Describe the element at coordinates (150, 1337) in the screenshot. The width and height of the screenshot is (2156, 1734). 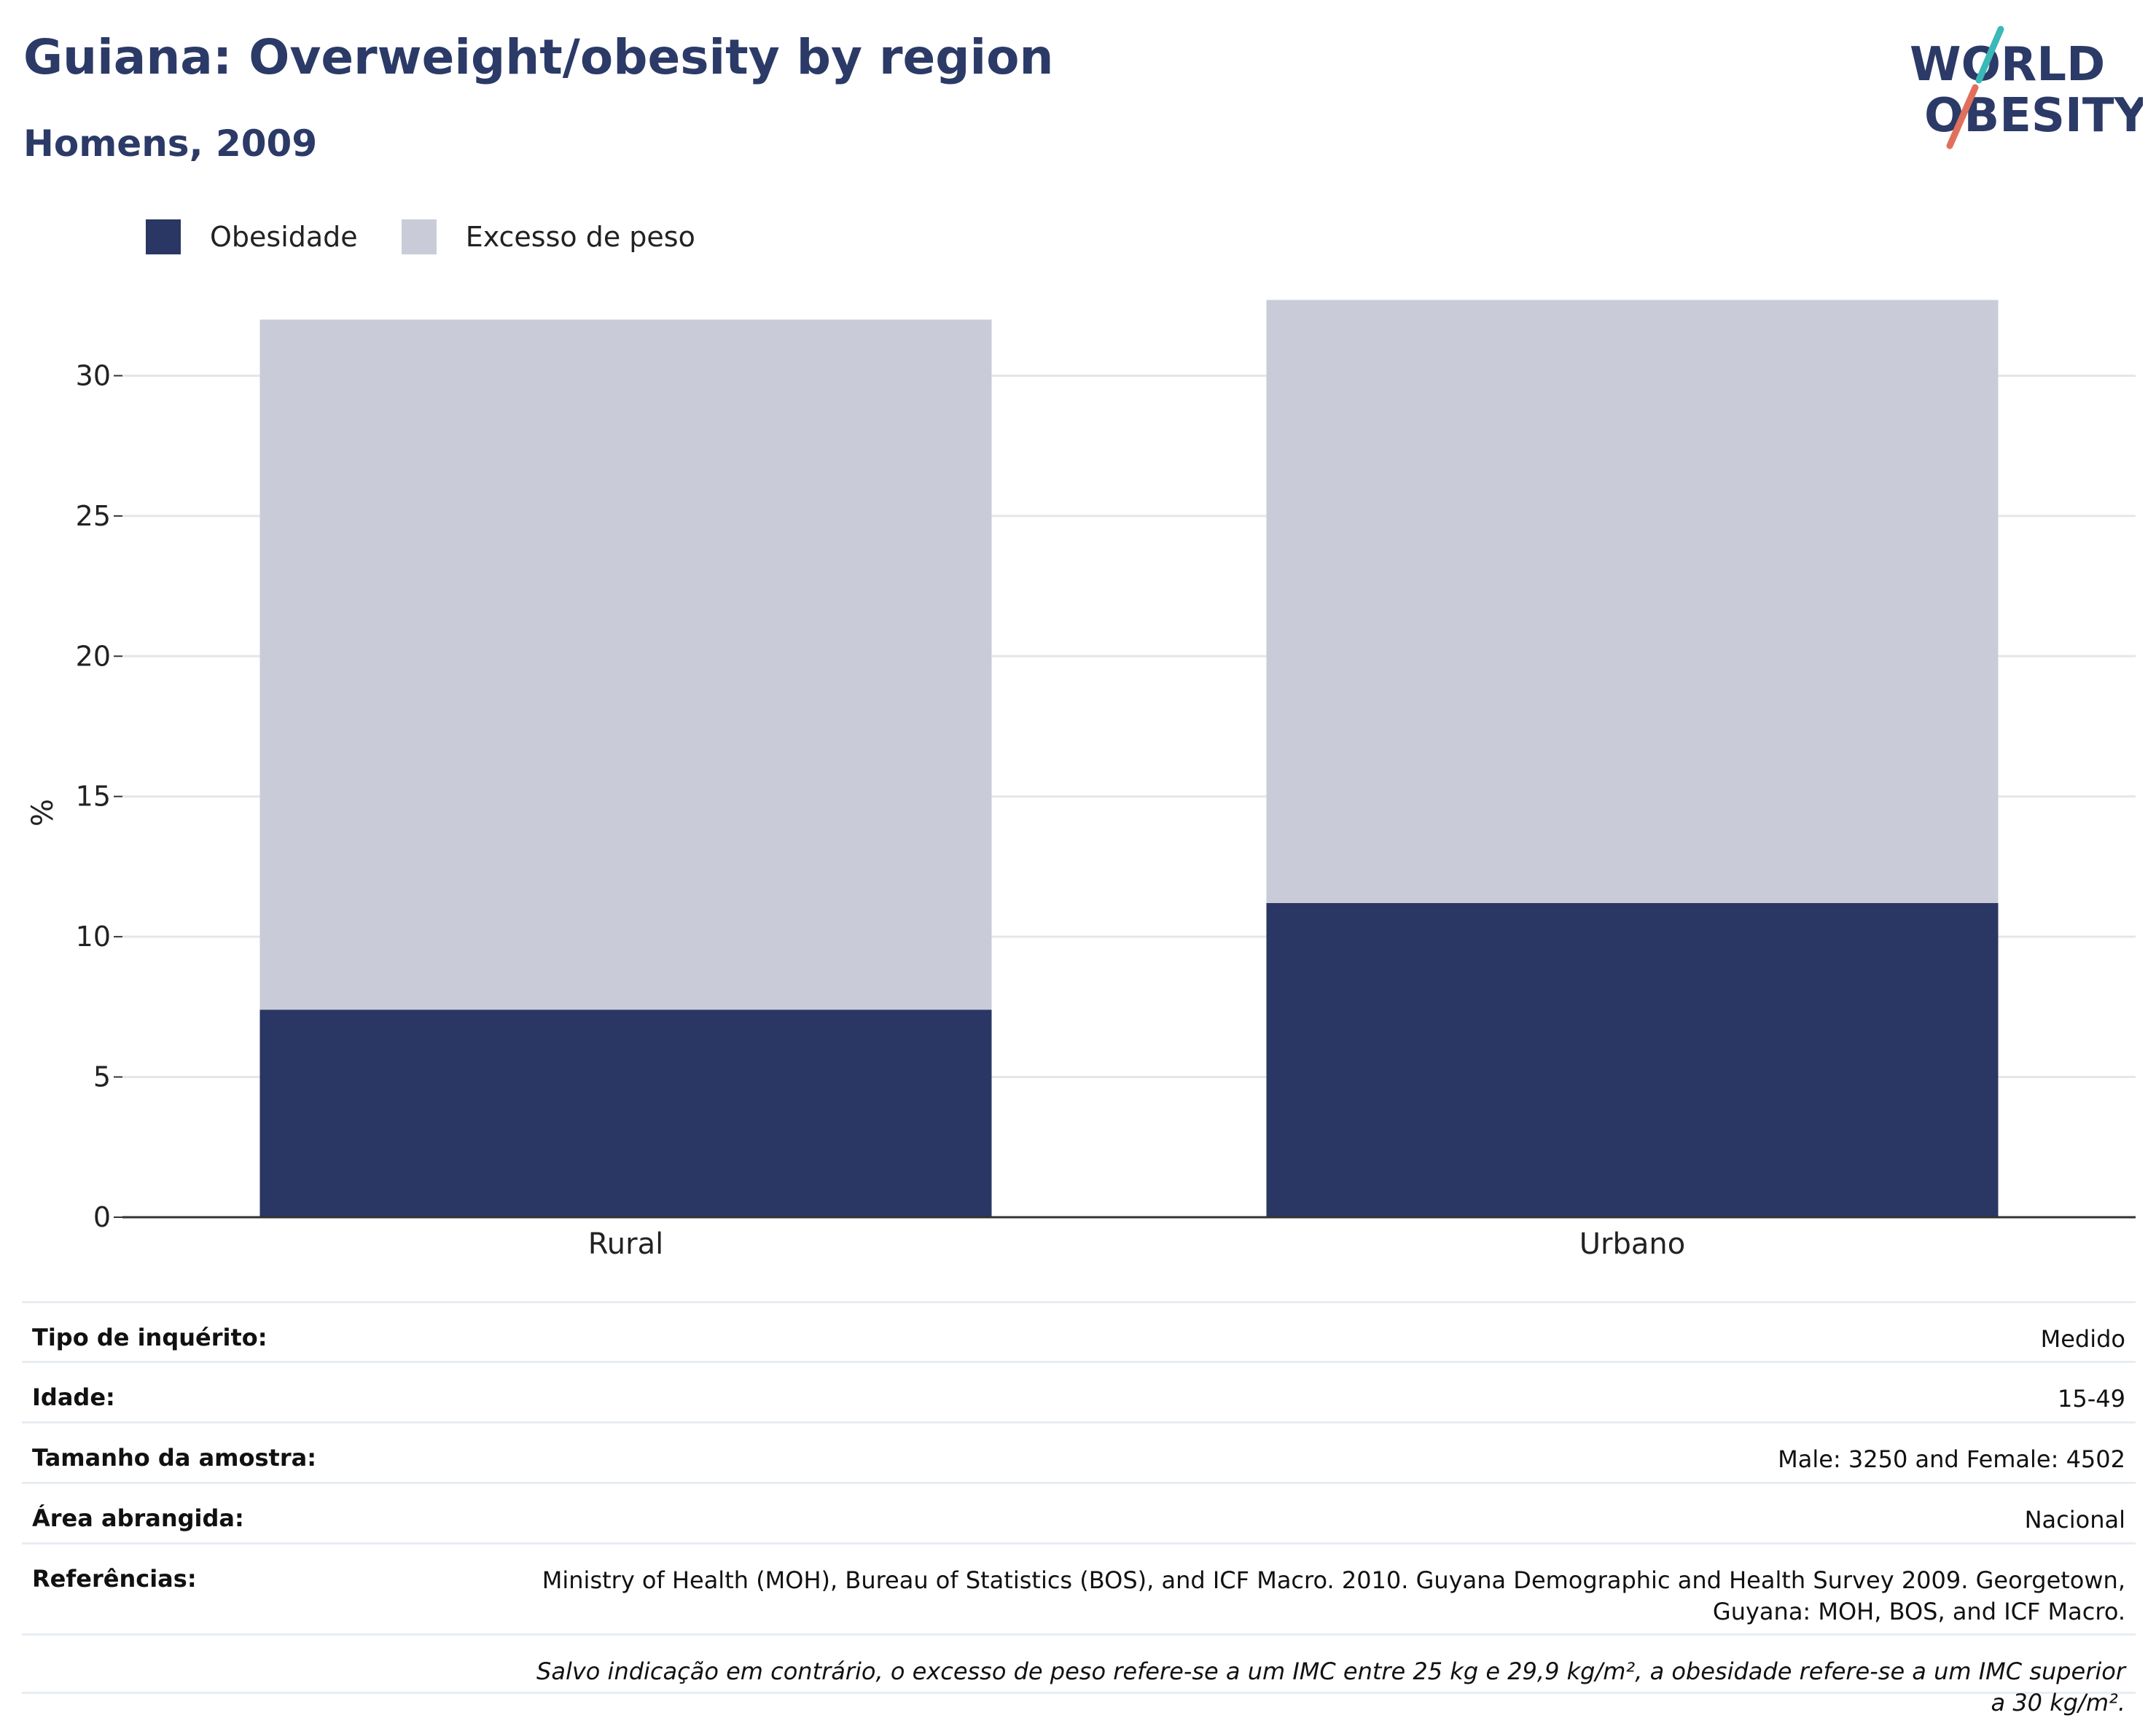
I see `info-key: Tipo de inquérito:` at that location.